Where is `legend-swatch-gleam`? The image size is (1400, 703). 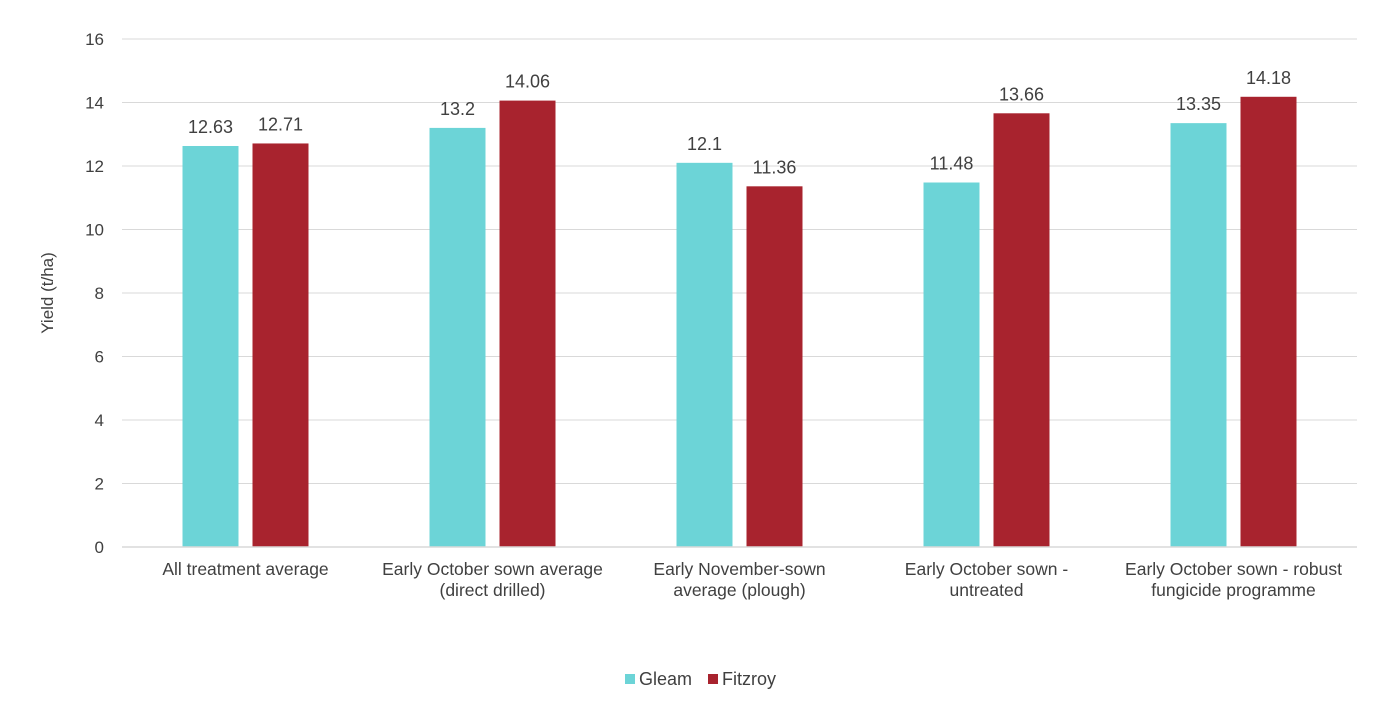 legend-swatch-gleam is located at coordinates (630, 679).